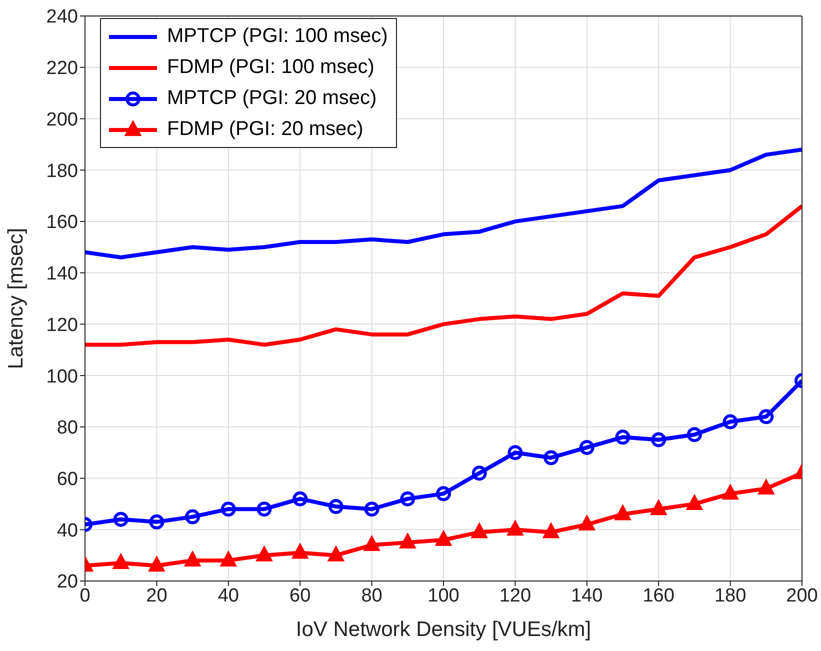 This screenshot has width=821, height=651. I want to click on x-tick-label: 120, so click(515, 595).